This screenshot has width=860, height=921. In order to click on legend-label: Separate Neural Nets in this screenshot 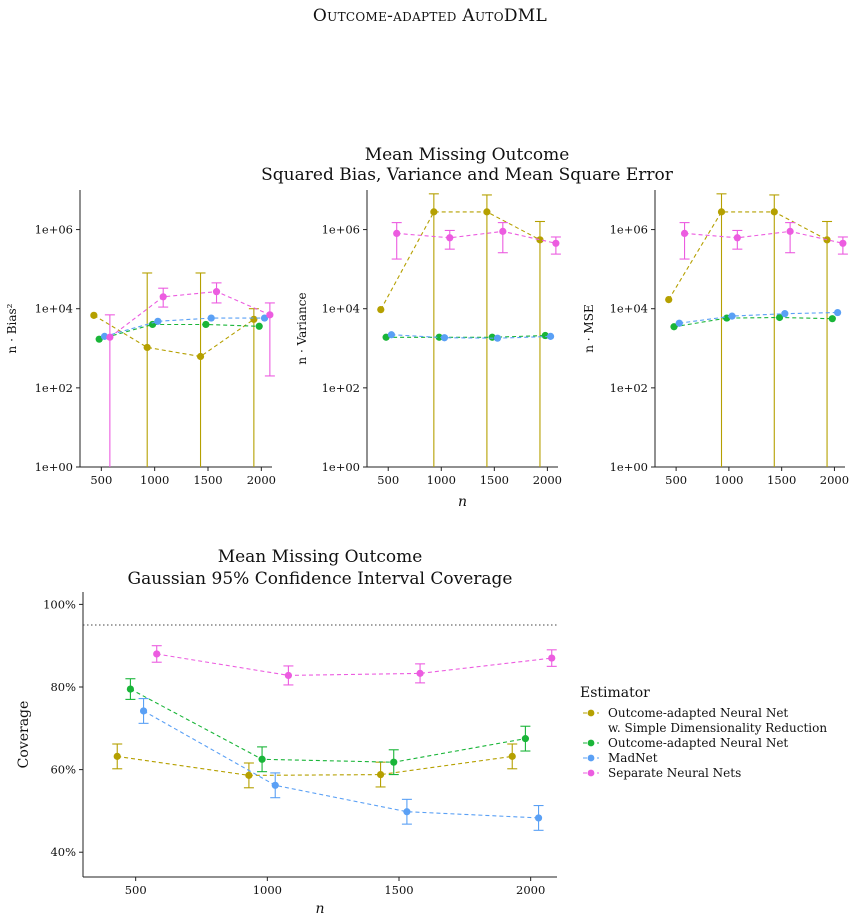, I will do `click(674, 773)`.